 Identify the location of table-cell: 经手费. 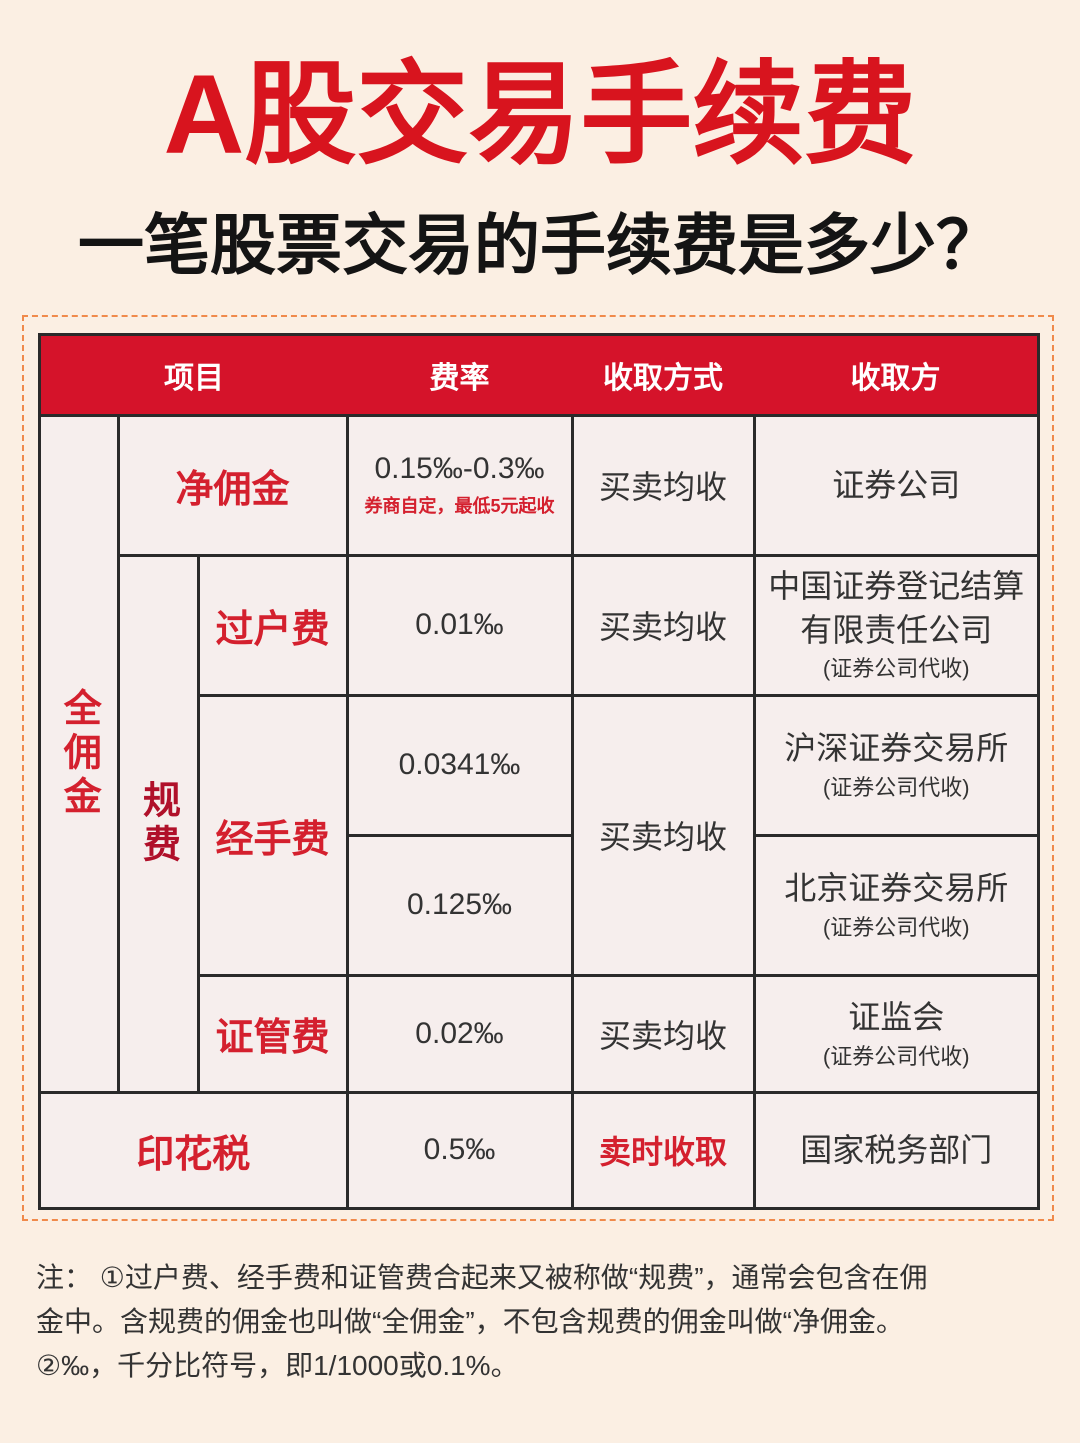
(272, 835).